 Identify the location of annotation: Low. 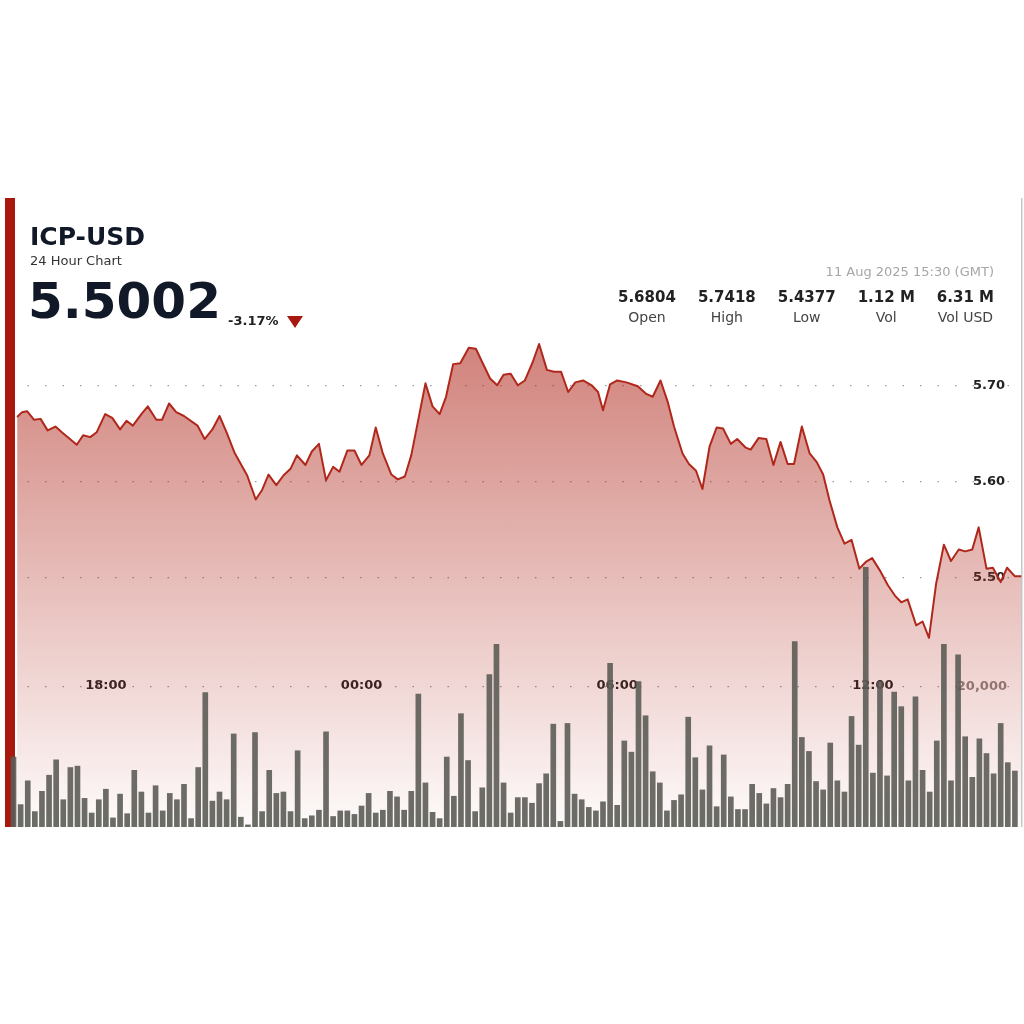
(806, 317).